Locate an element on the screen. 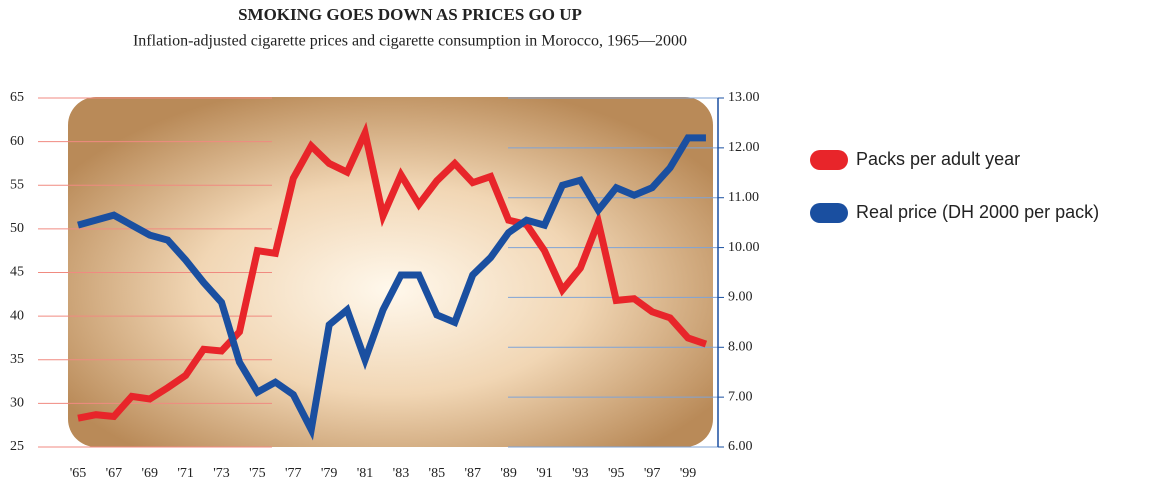  y-tick-label: 55 is located at coordinates (17, 184).